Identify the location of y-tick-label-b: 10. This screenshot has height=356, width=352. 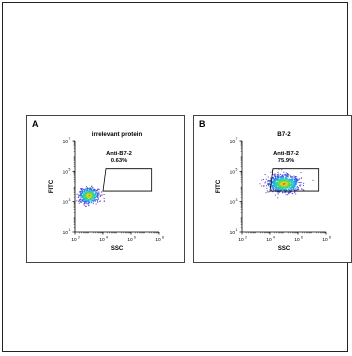
(233, 203).